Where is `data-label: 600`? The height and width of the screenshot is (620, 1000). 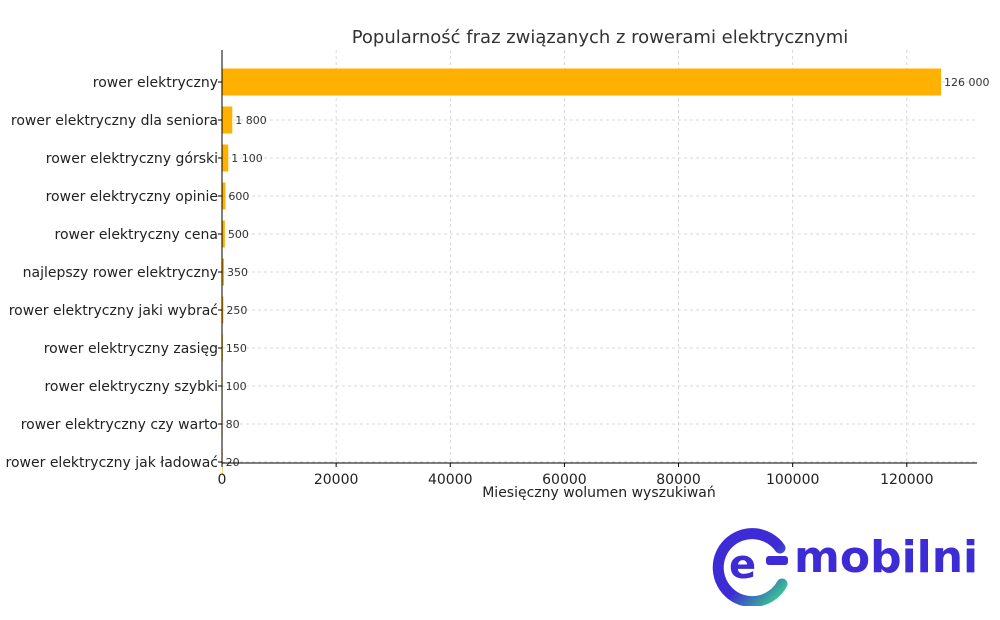 data-label: 600 is located at coordinates (238, 196).